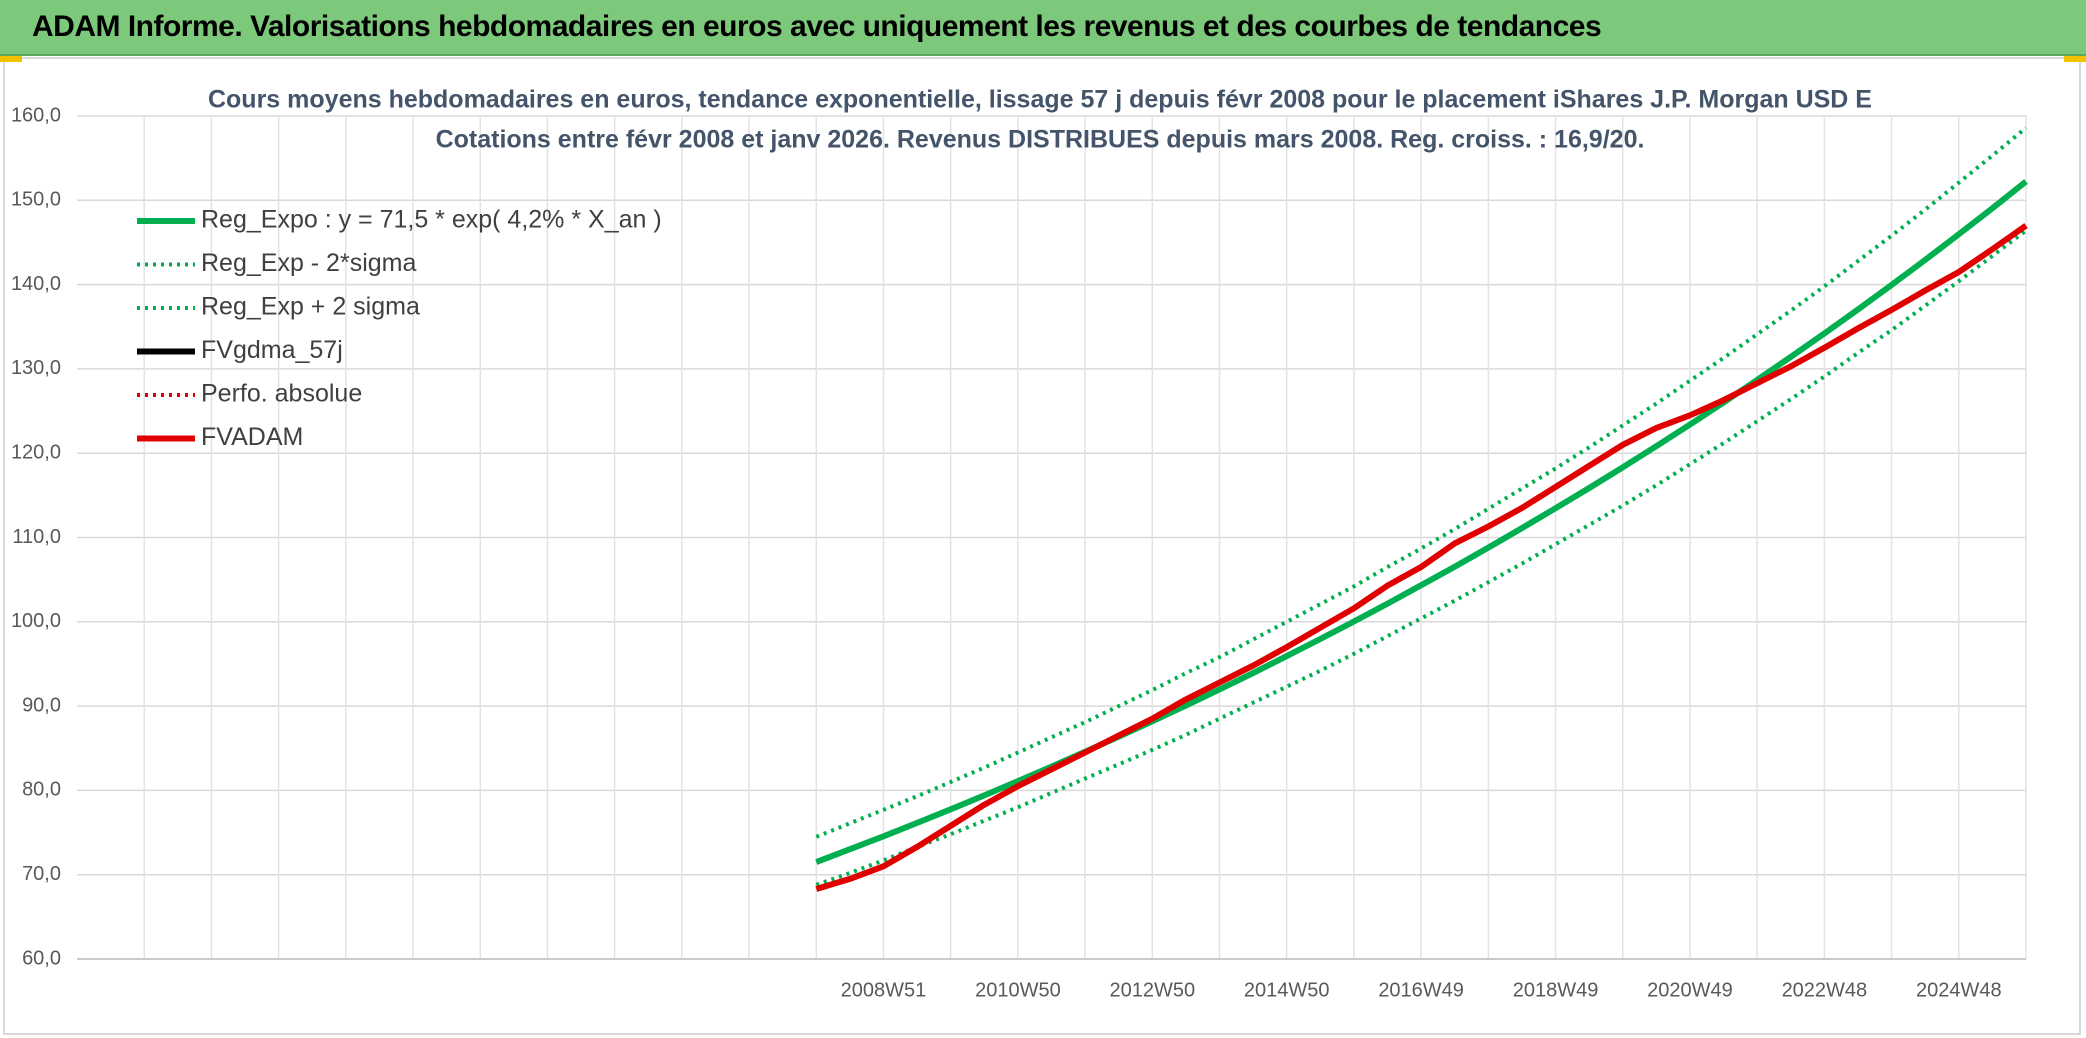  Describe the element at coordinates (36, 452) in the screenshot. I see `y-tick-label: 120,0` at that location.